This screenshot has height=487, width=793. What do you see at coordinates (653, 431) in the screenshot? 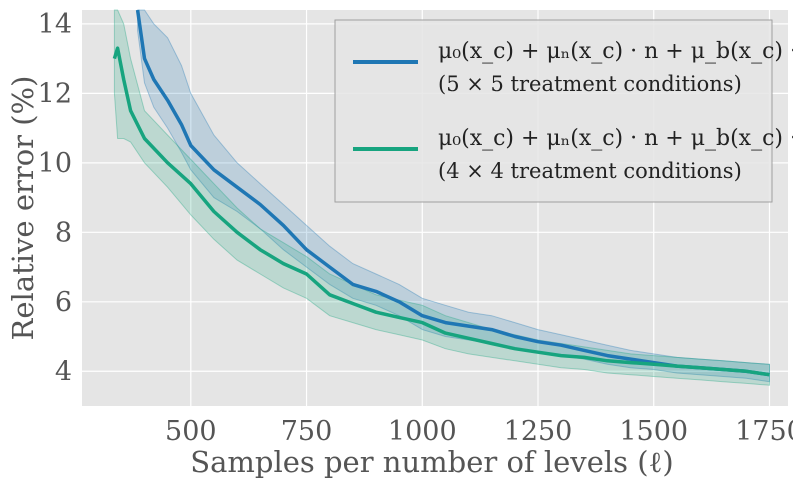
I see `x-tick-1500: 1500` at bounding box center [653, 431].